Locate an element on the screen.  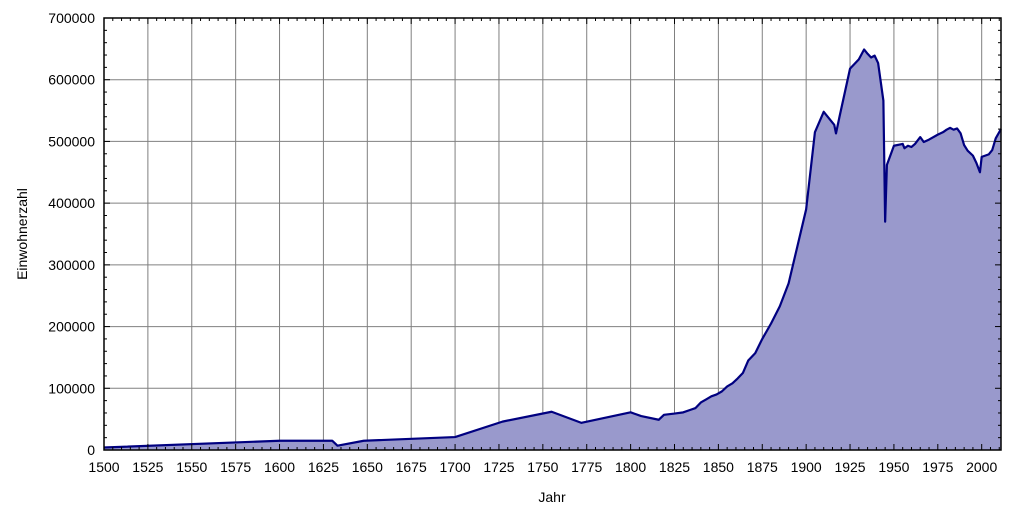
x-tick-label: 1875 is located at coordinates (762, 467).